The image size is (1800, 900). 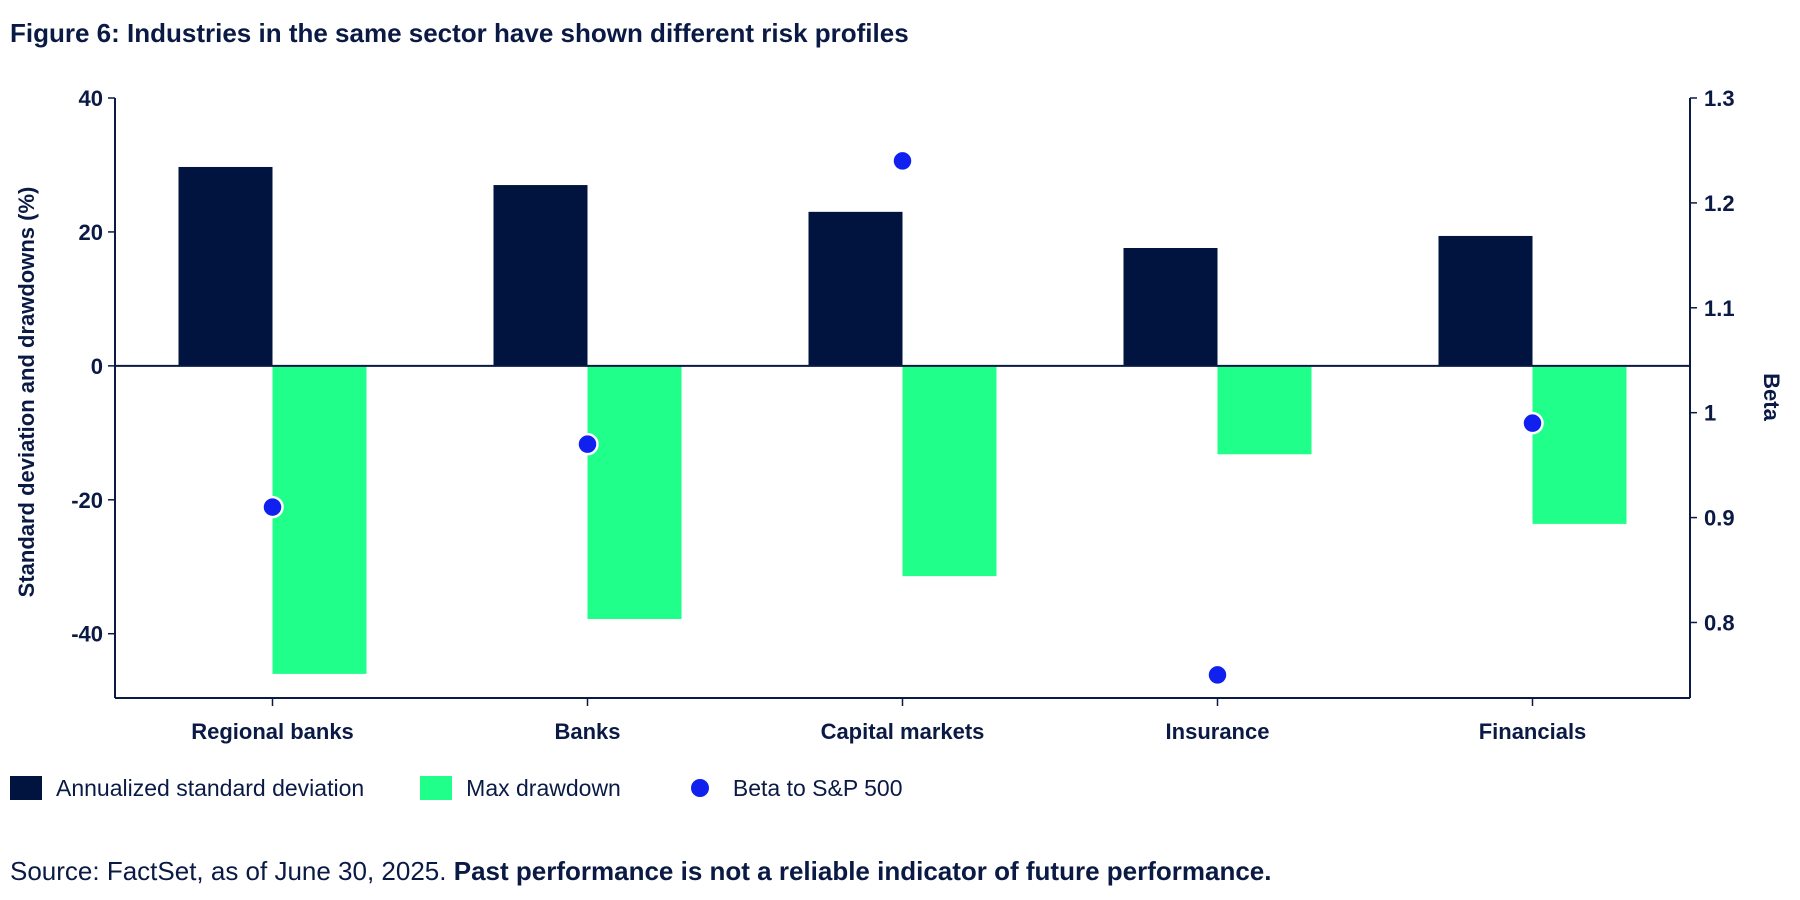 What do you see at coordinates (97, 366) in the screenshot?
I see `y-tick-label-2: 0` at bounding box center [97, 366].